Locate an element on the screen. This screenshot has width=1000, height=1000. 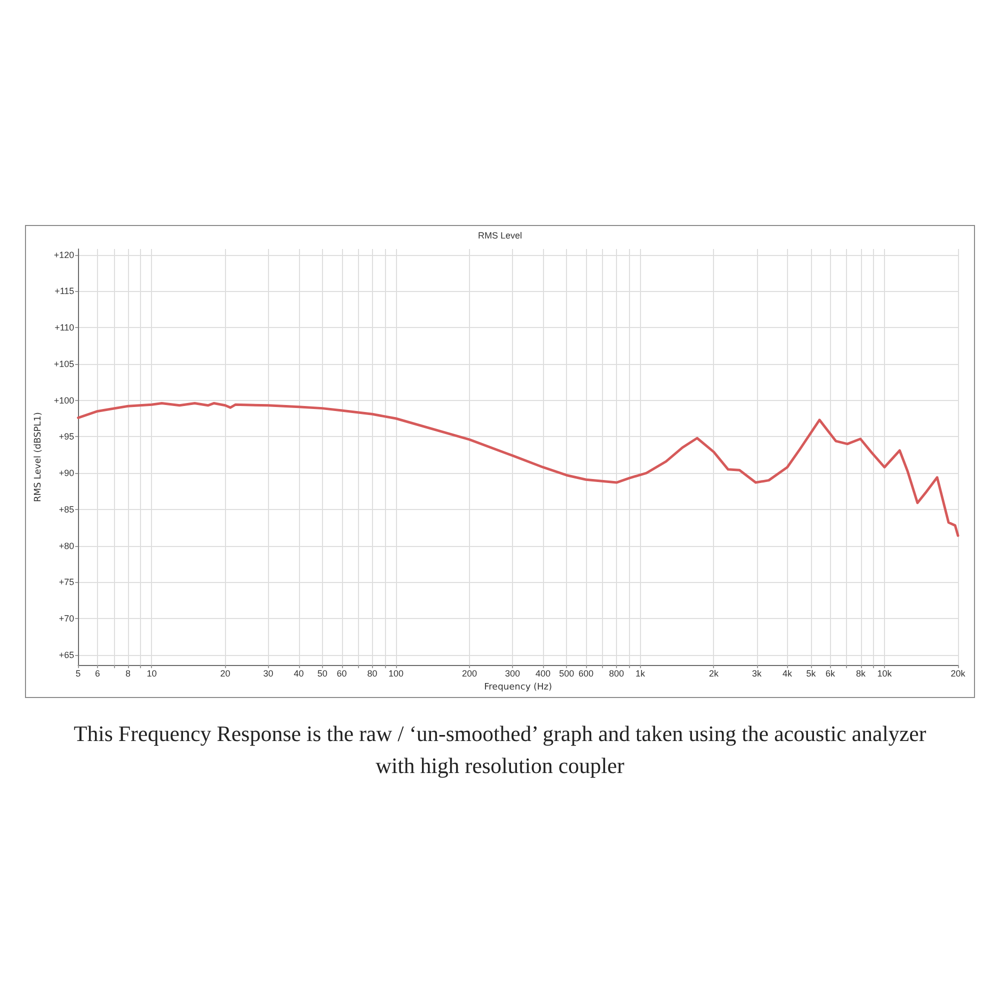
x-tick-label: 4k is located at coordinates (787, 673).